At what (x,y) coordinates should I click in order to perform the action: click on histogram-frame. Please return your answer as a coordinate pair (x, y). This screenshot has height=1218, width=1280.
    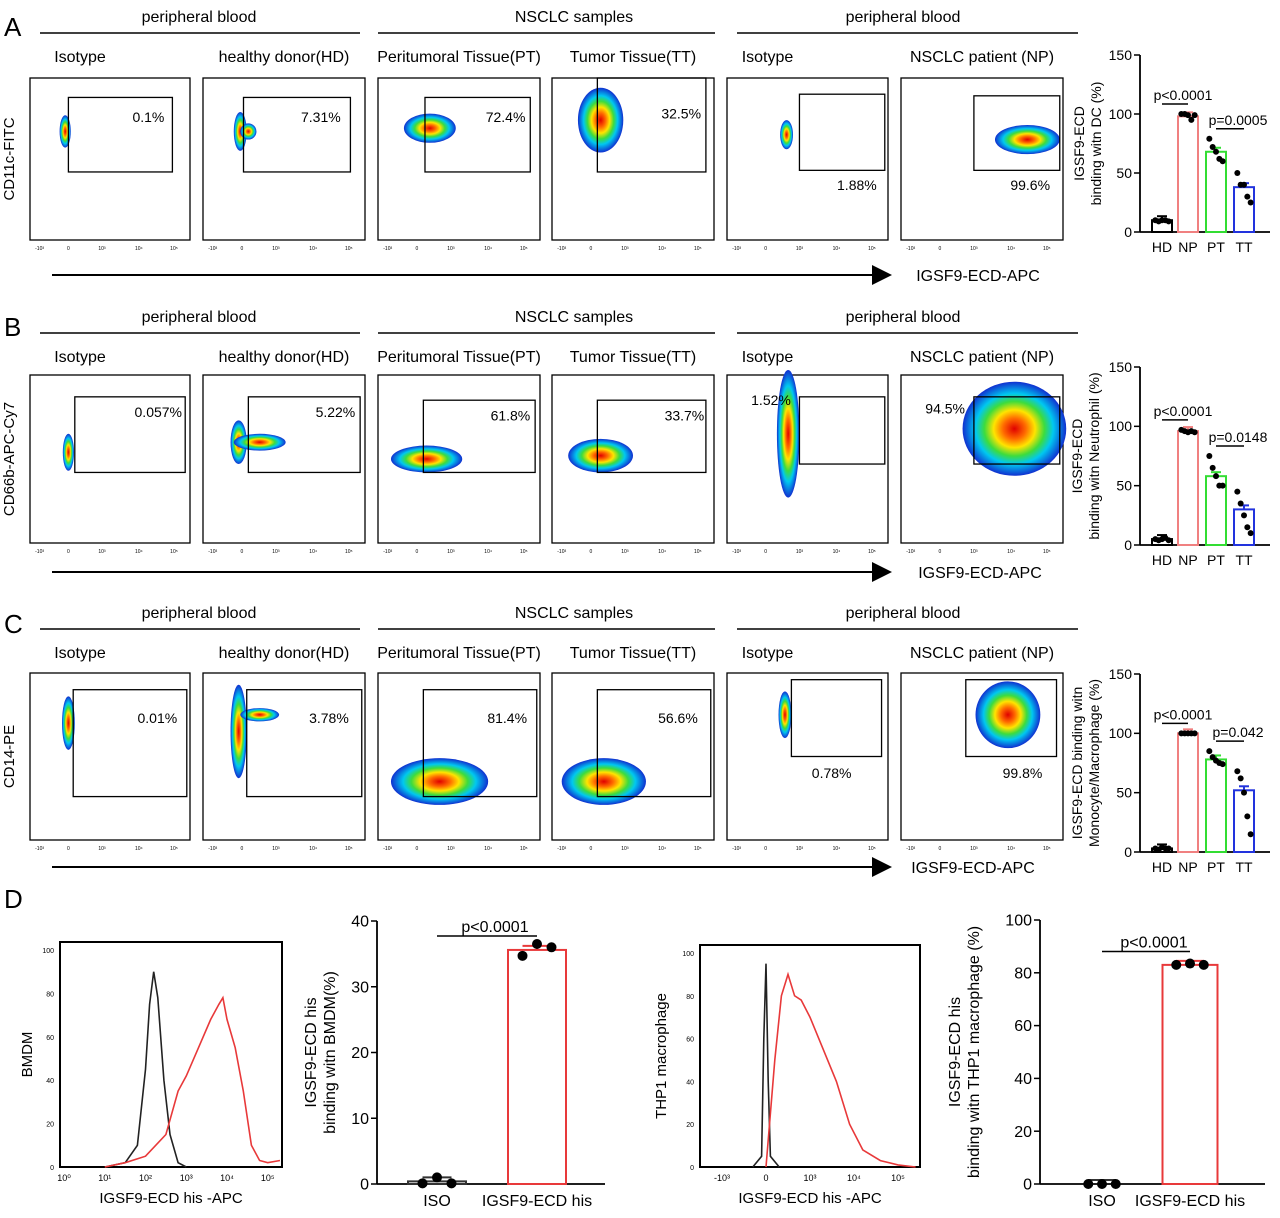
    Looking at the image, I should click on (810, 1056).